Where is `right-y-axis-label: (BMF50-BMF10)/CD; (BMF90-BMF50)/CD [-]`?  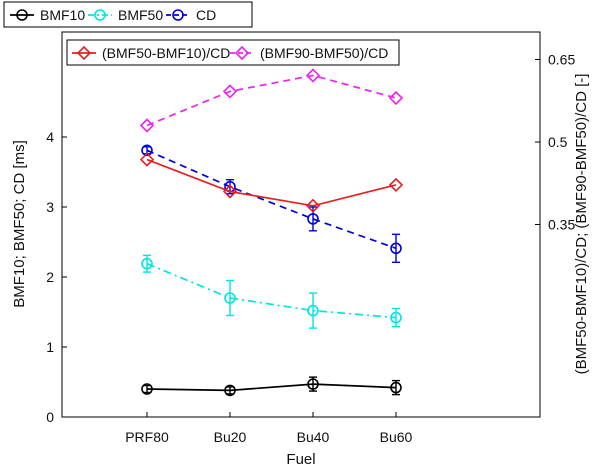 right-y-axis-label: (BMF50-BMF10)/CD; (BMF90-BMF50)/CD [-] is located at coordinates (581, 224).